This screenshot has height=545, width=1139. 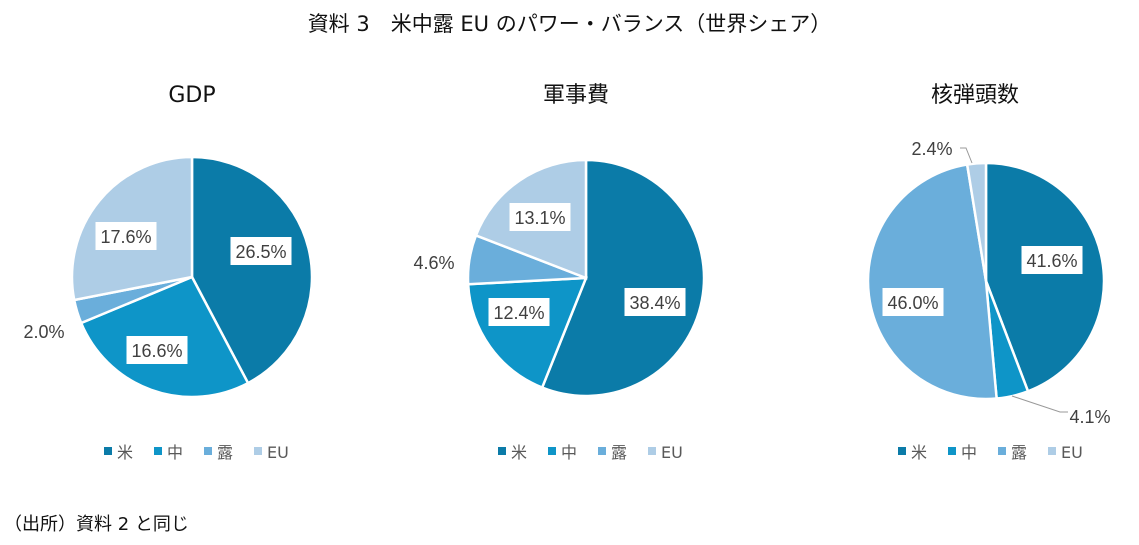 What do you see at coordinates (975, 95) in the screenshot?
I see `chart-title: 核弾頭数` at bounding box center [975, 95].